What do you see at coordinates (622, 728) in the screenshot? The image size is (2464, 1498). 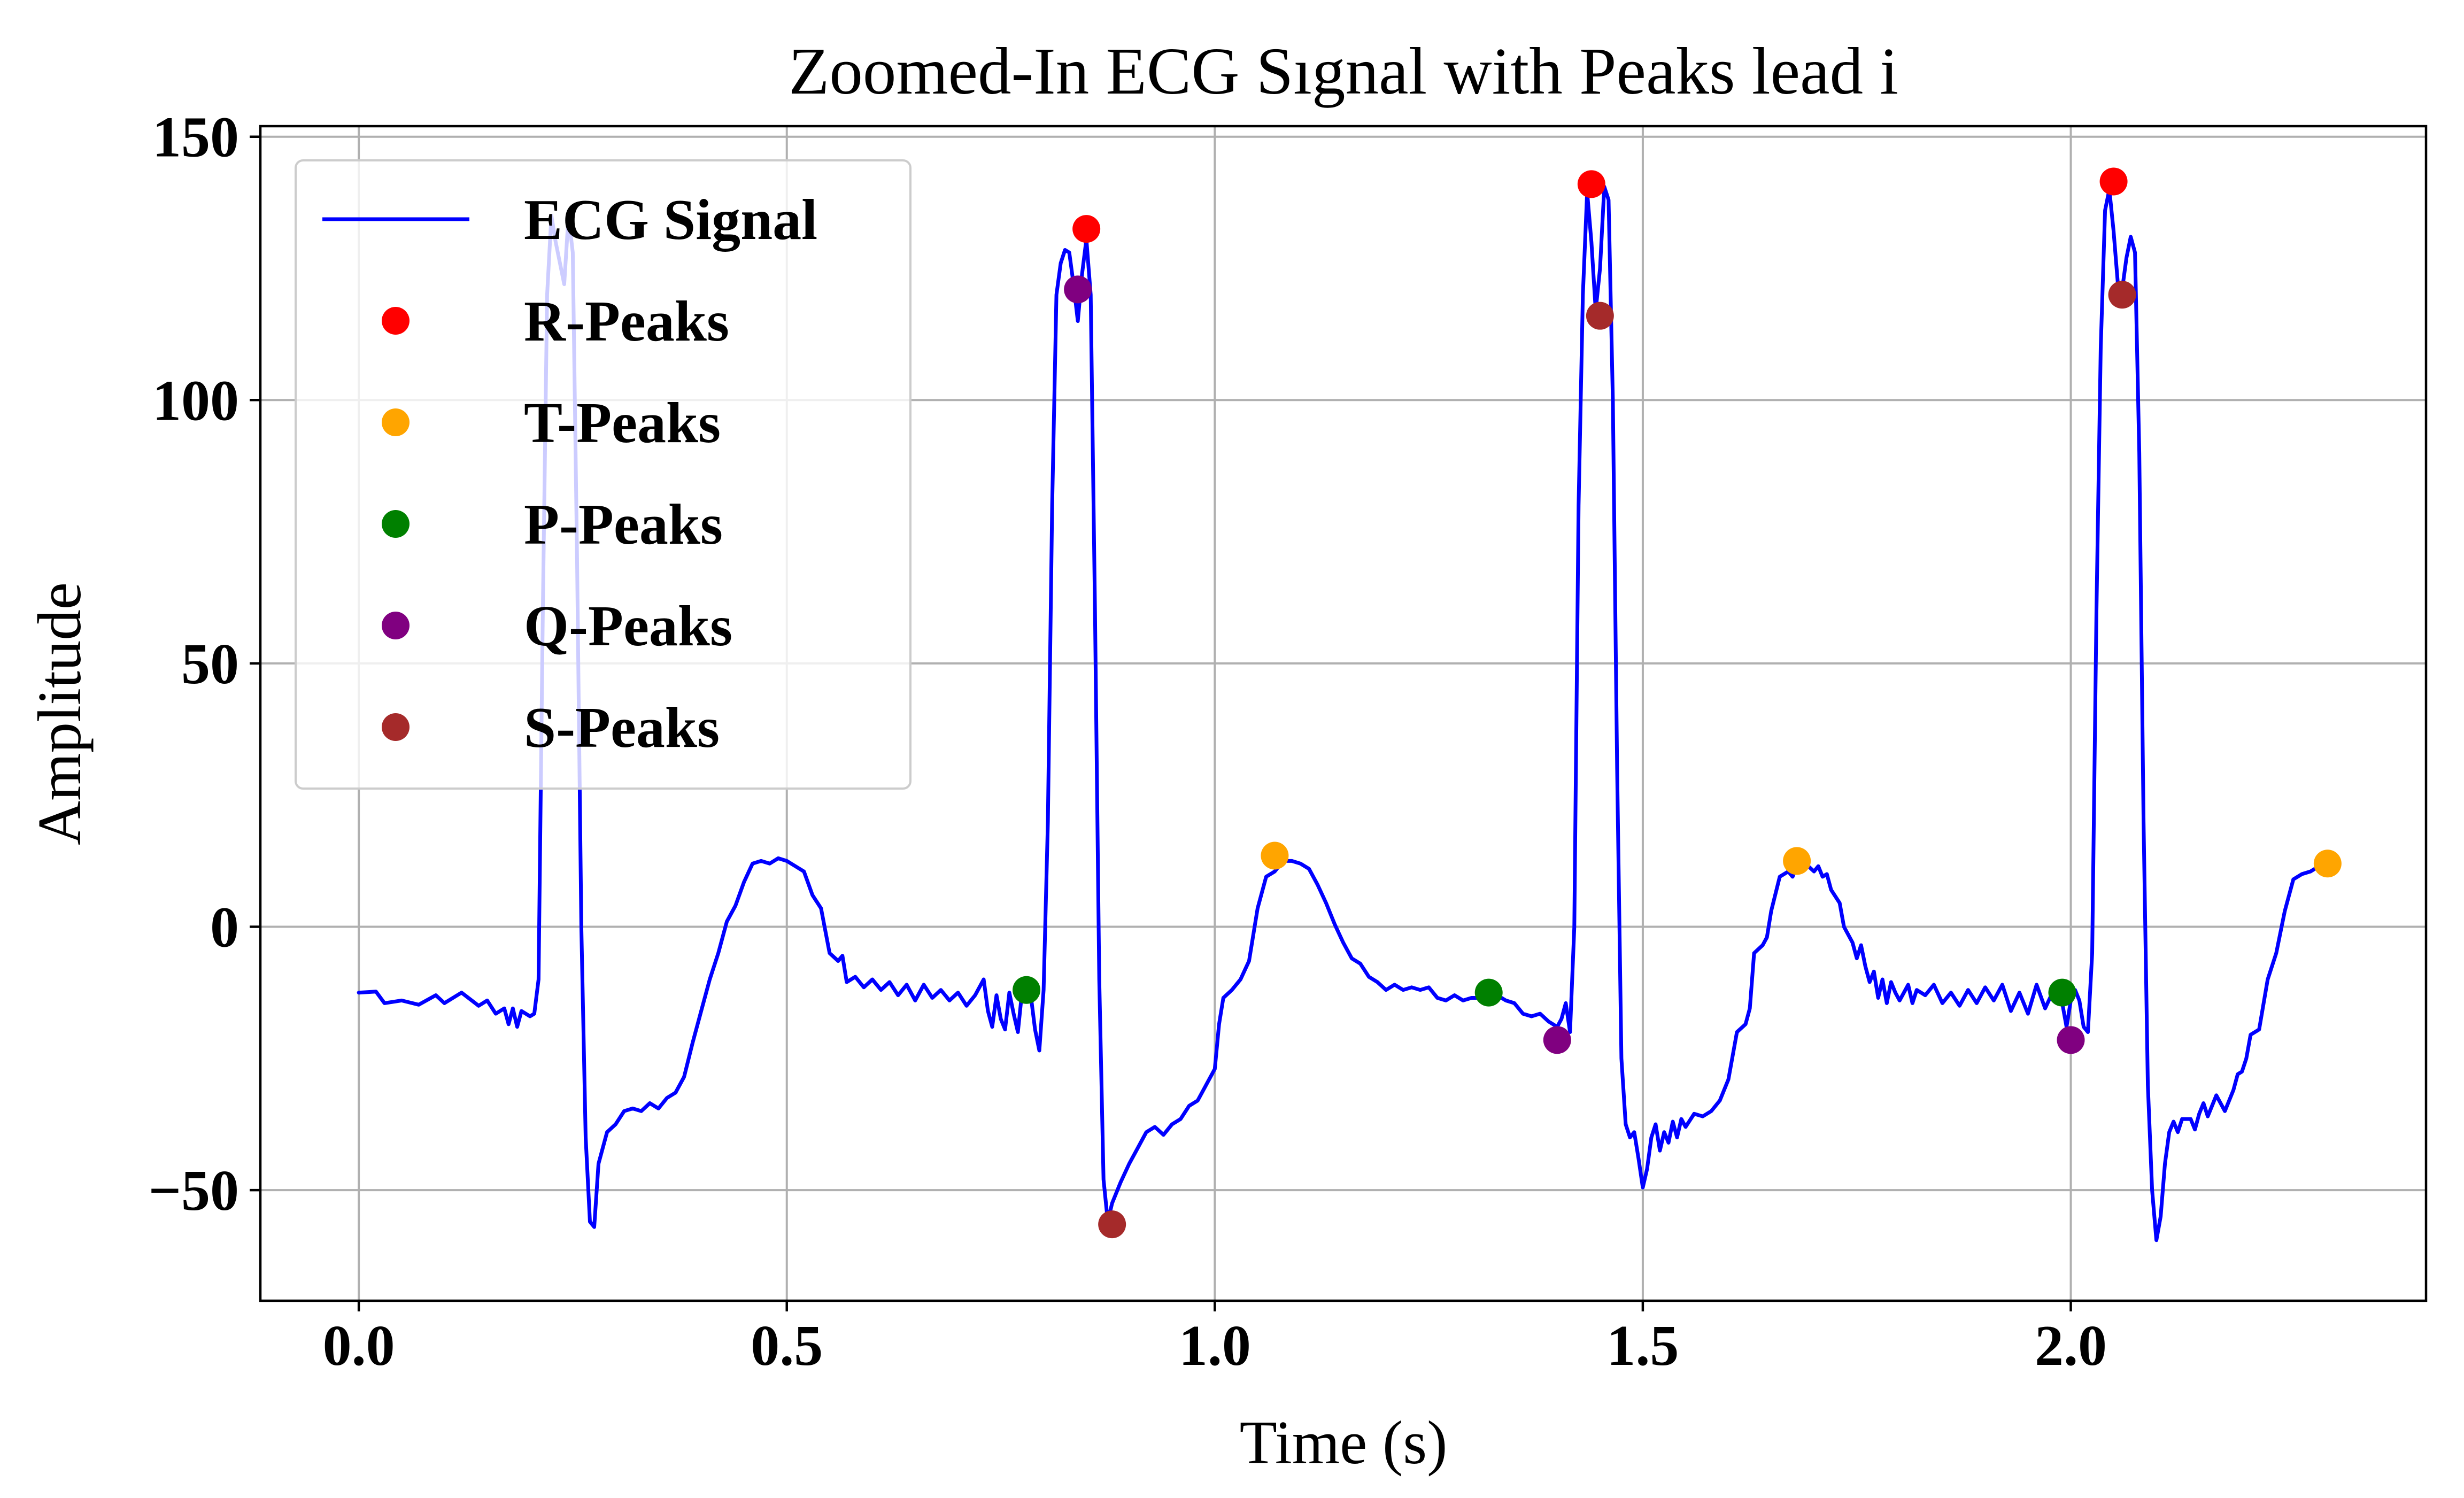 I see `legend-label: S-Peaks` at bounding box center [622, 728].